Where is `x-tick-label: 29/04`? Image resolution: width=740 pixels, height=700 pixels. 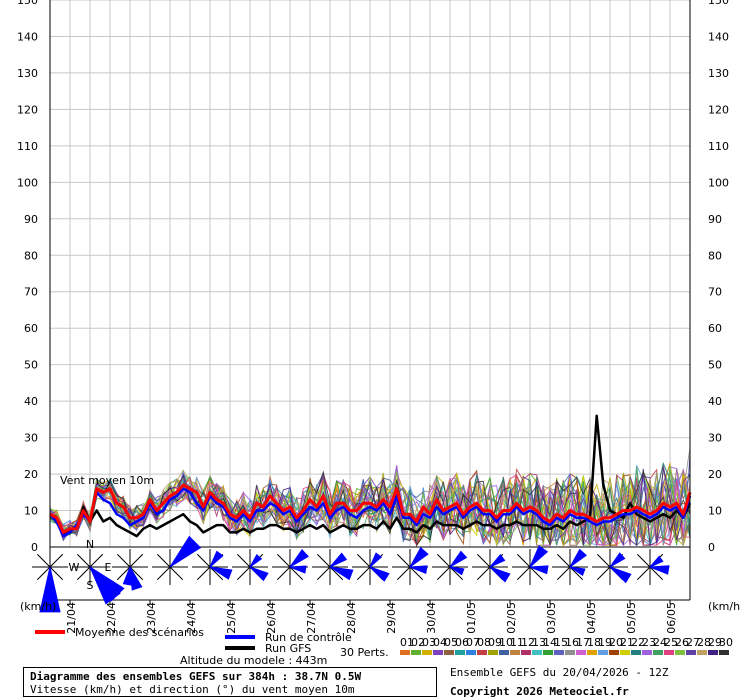 x-tick-label: 29/04 is located at coordinates (391, 618).